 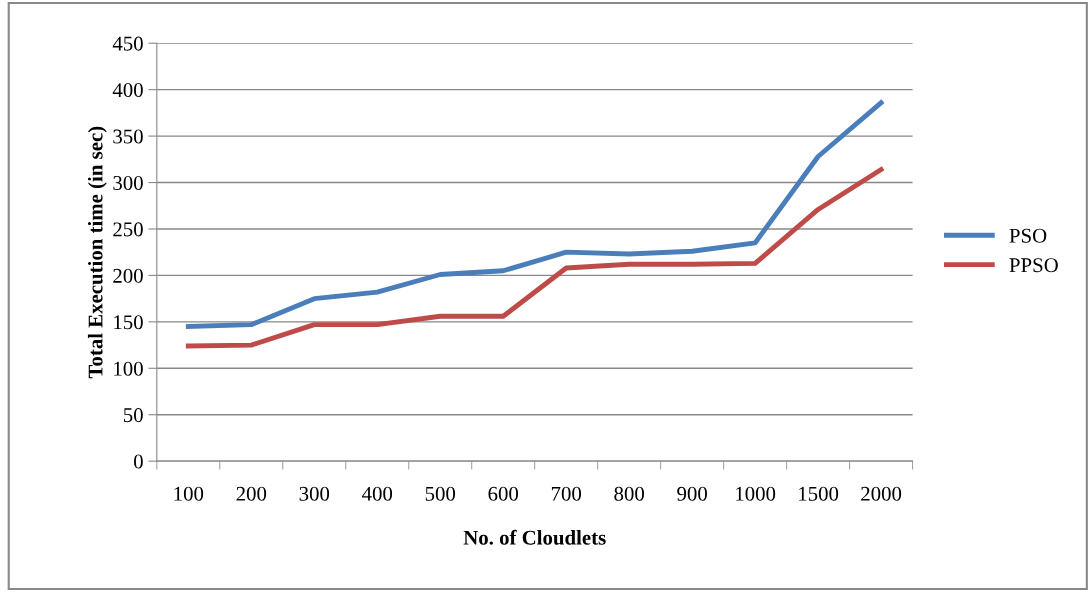 I want to click on y-tick-label: 100, so click(x=128, y=368).